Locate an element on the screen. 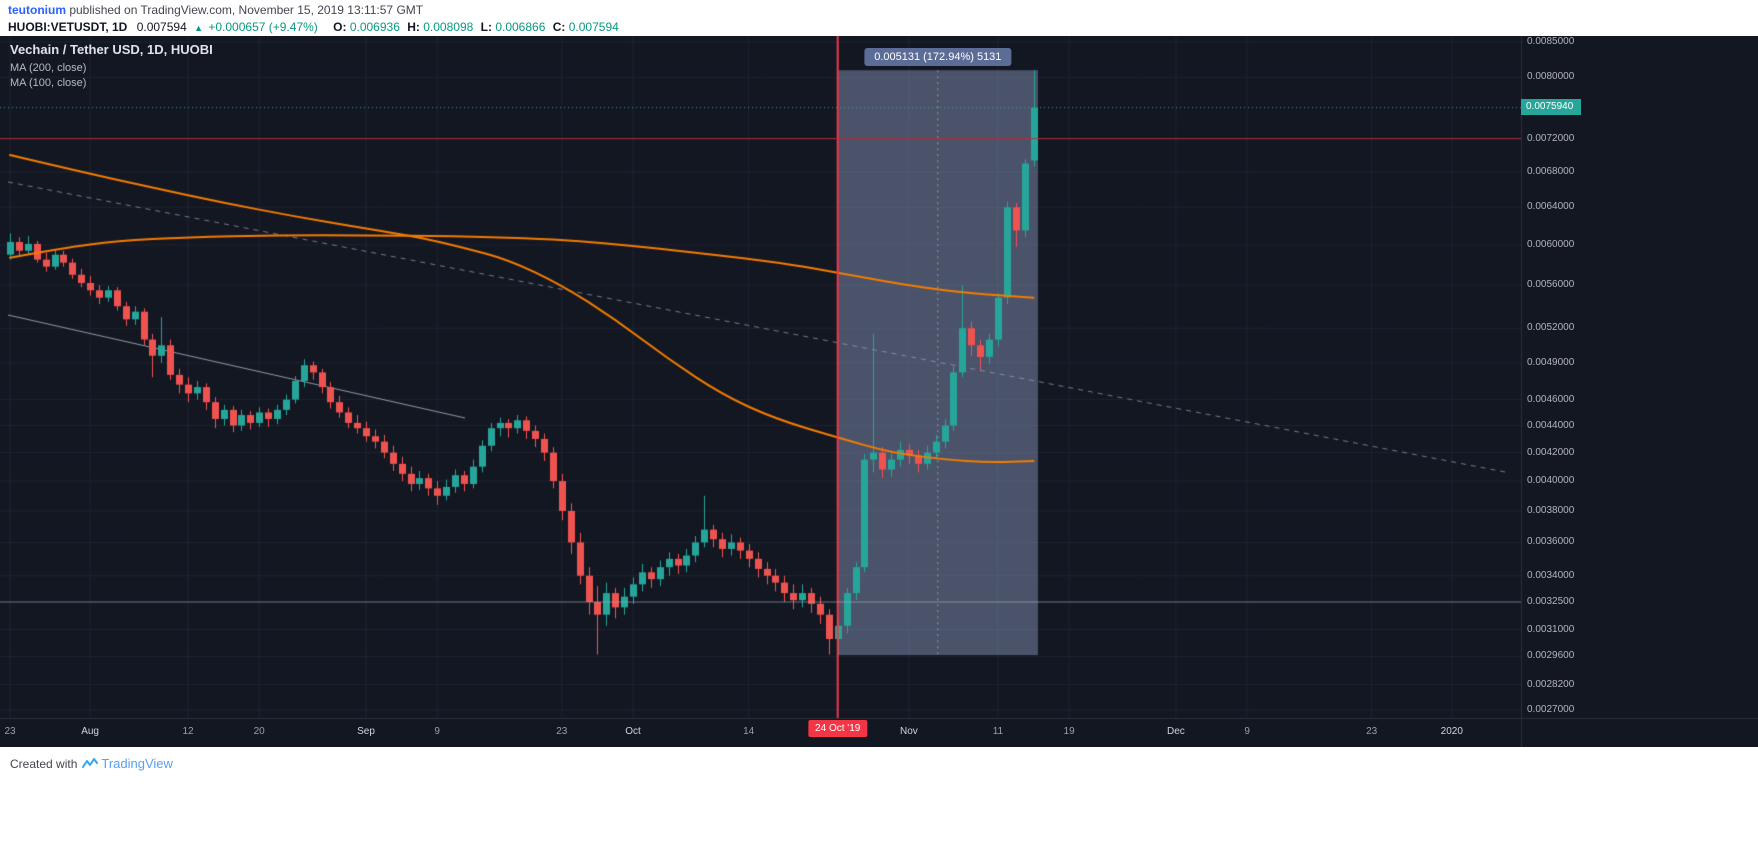 Image resolution: width=1758 pixels, height=868 pixels. tradingview-link: TradingView is located at coordinates (127, 764).